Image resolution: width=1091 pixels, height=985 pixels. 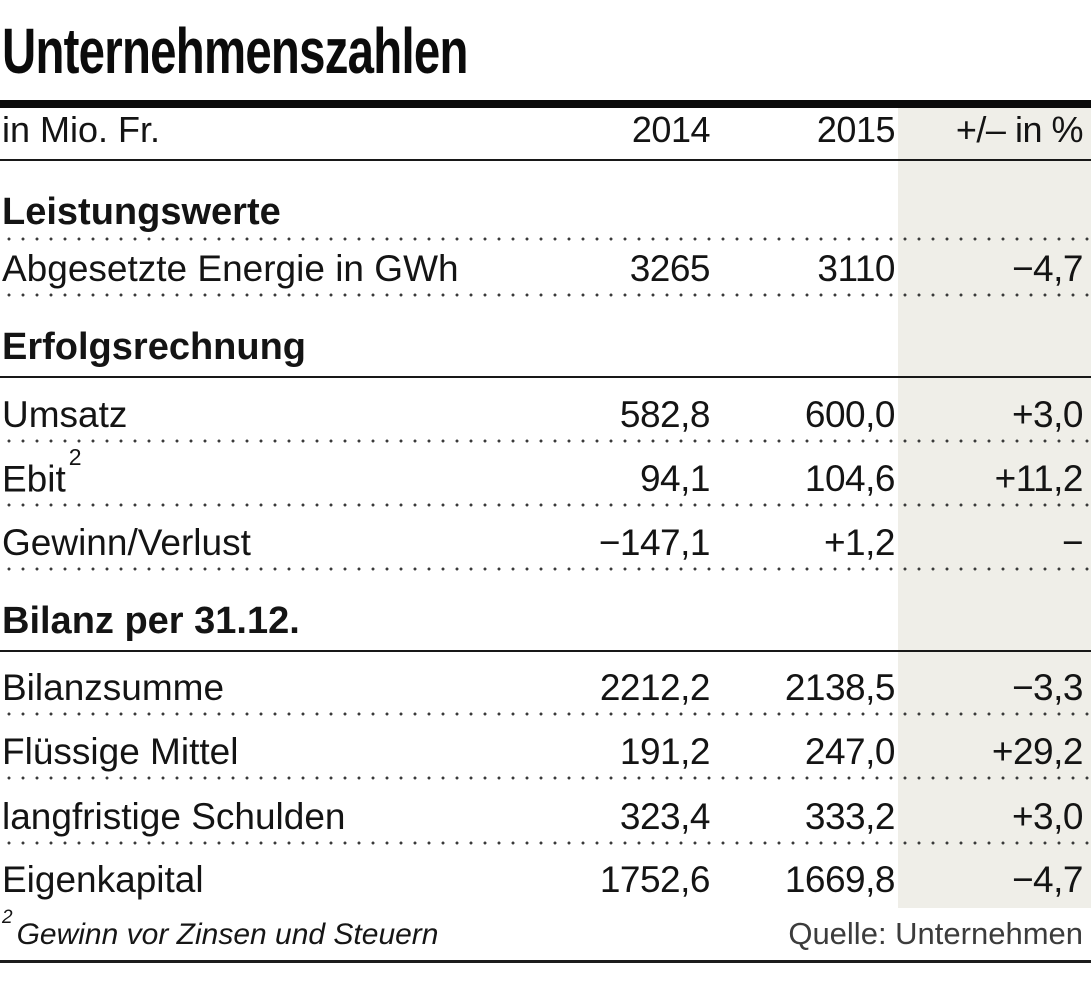 What do you see at coordinates (545, 104) in the screenshot?
I see `title-rule` at bounding box center [545, 104].